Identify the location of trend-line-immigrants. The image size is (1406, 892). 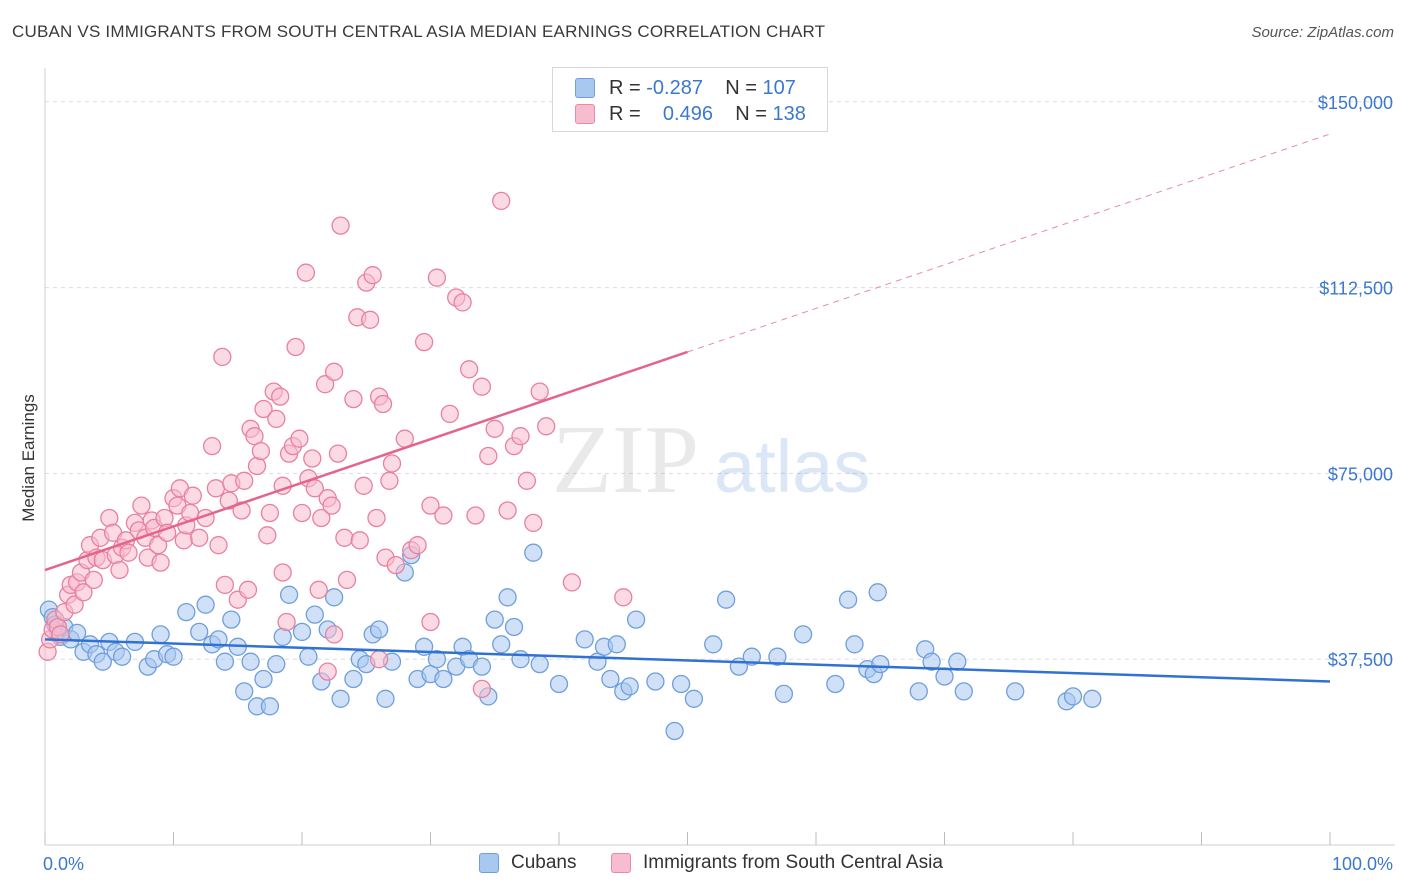
(366, 461).